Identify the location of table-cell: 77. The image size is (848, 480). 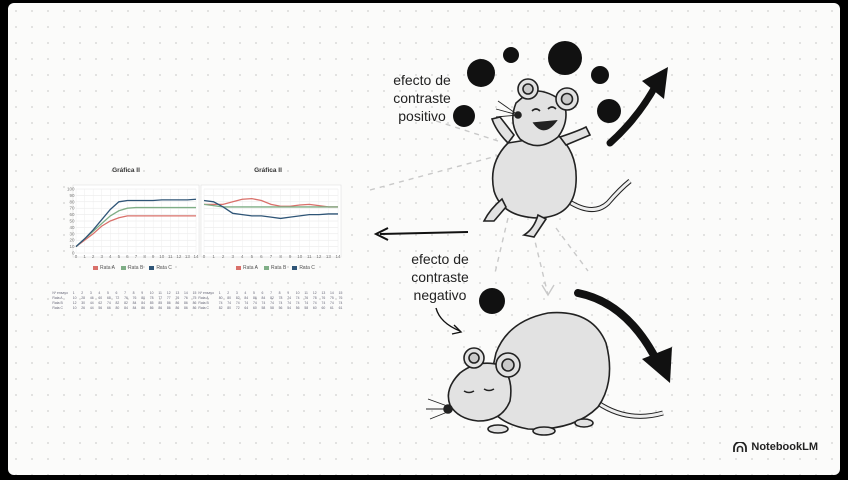
(168, 297).